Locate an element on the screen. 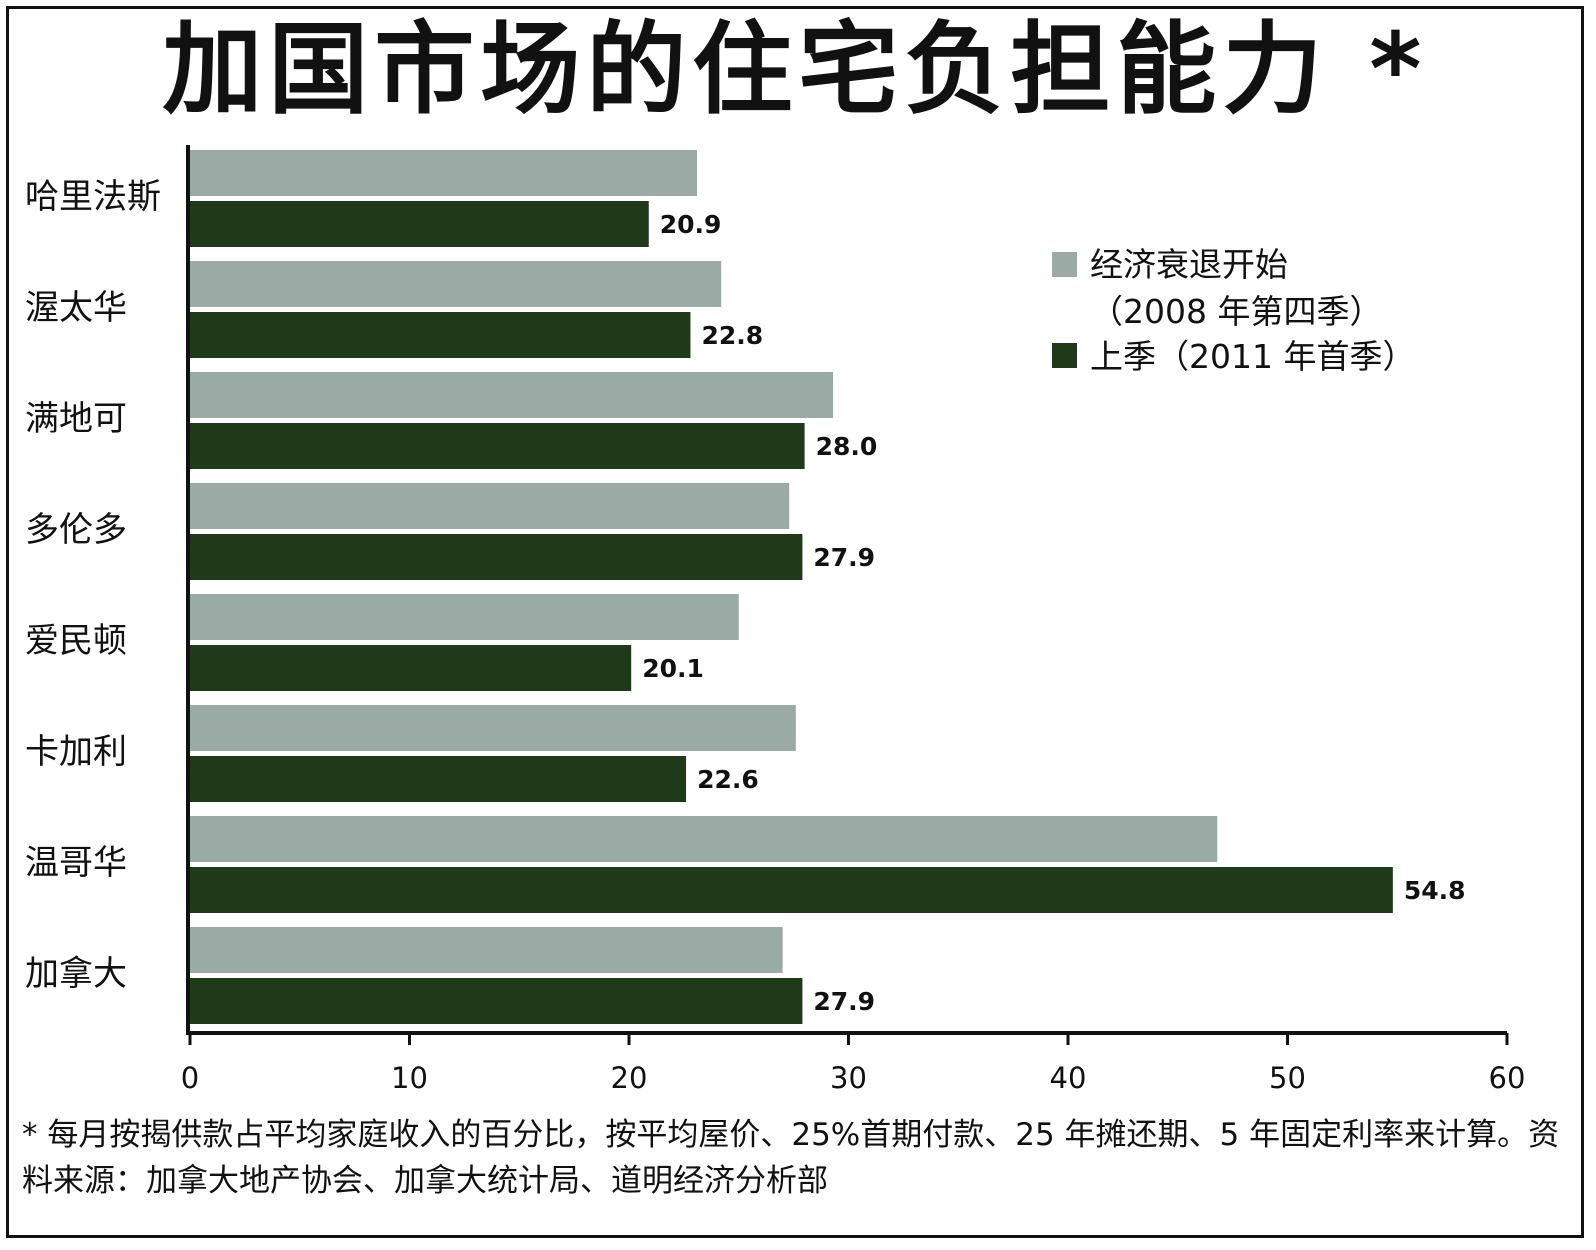 This screenshot has height=1250, width=1596. category-label: 多伦多 is located at coordinates (76, 530).